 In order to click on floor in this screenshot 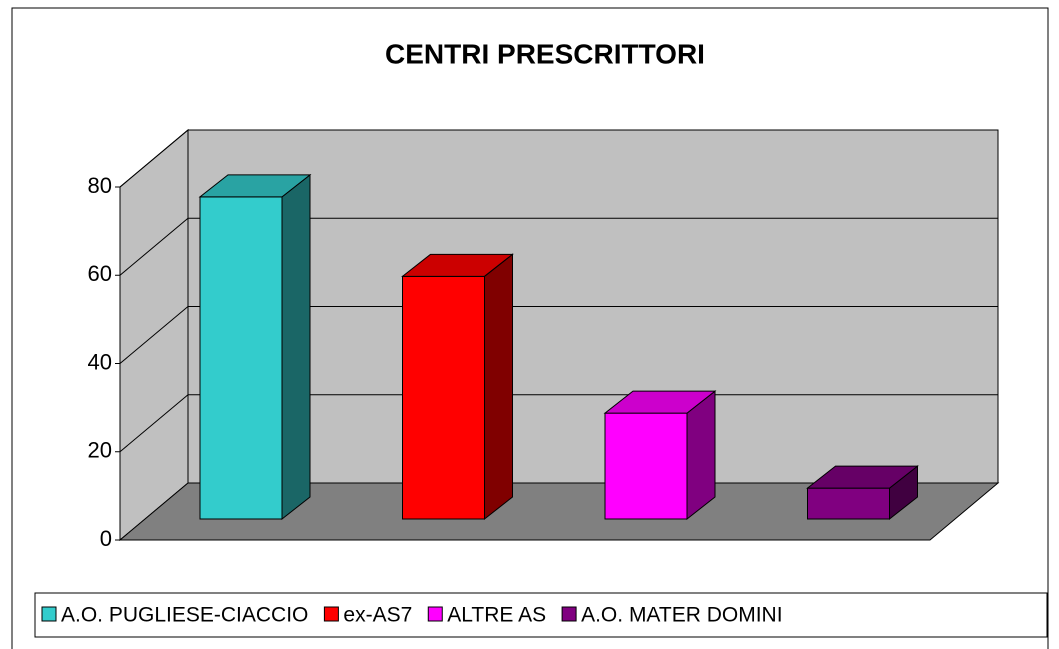, I will do `click(559, 511)`.